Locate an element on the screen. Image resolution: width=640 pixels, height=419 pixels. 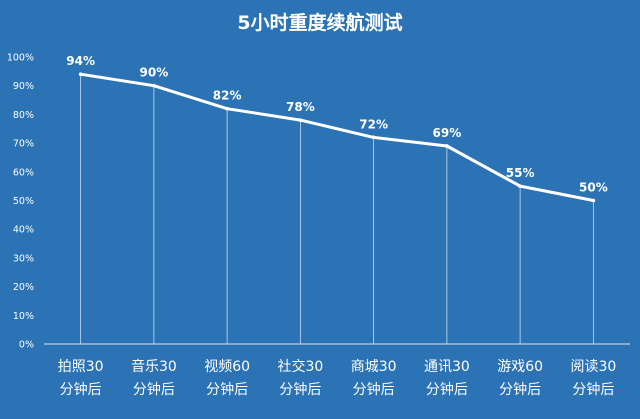
y-tick-label: 80% is located at coordinates (23, 115).